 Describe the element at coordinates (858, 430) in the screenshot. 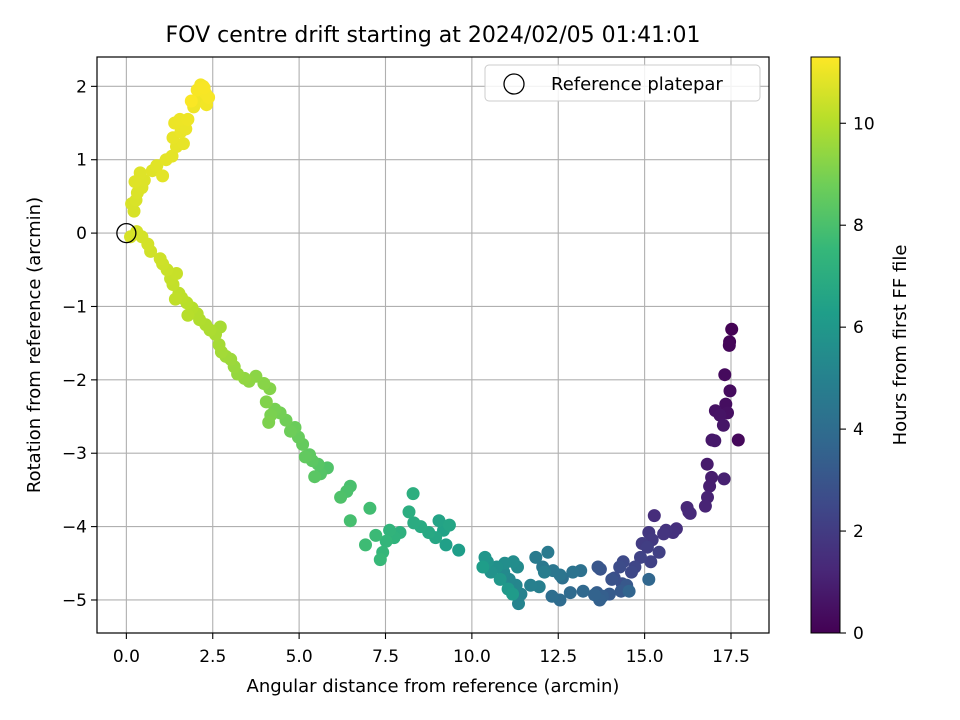

I see `colorbar-tick-label: 4` at that location.